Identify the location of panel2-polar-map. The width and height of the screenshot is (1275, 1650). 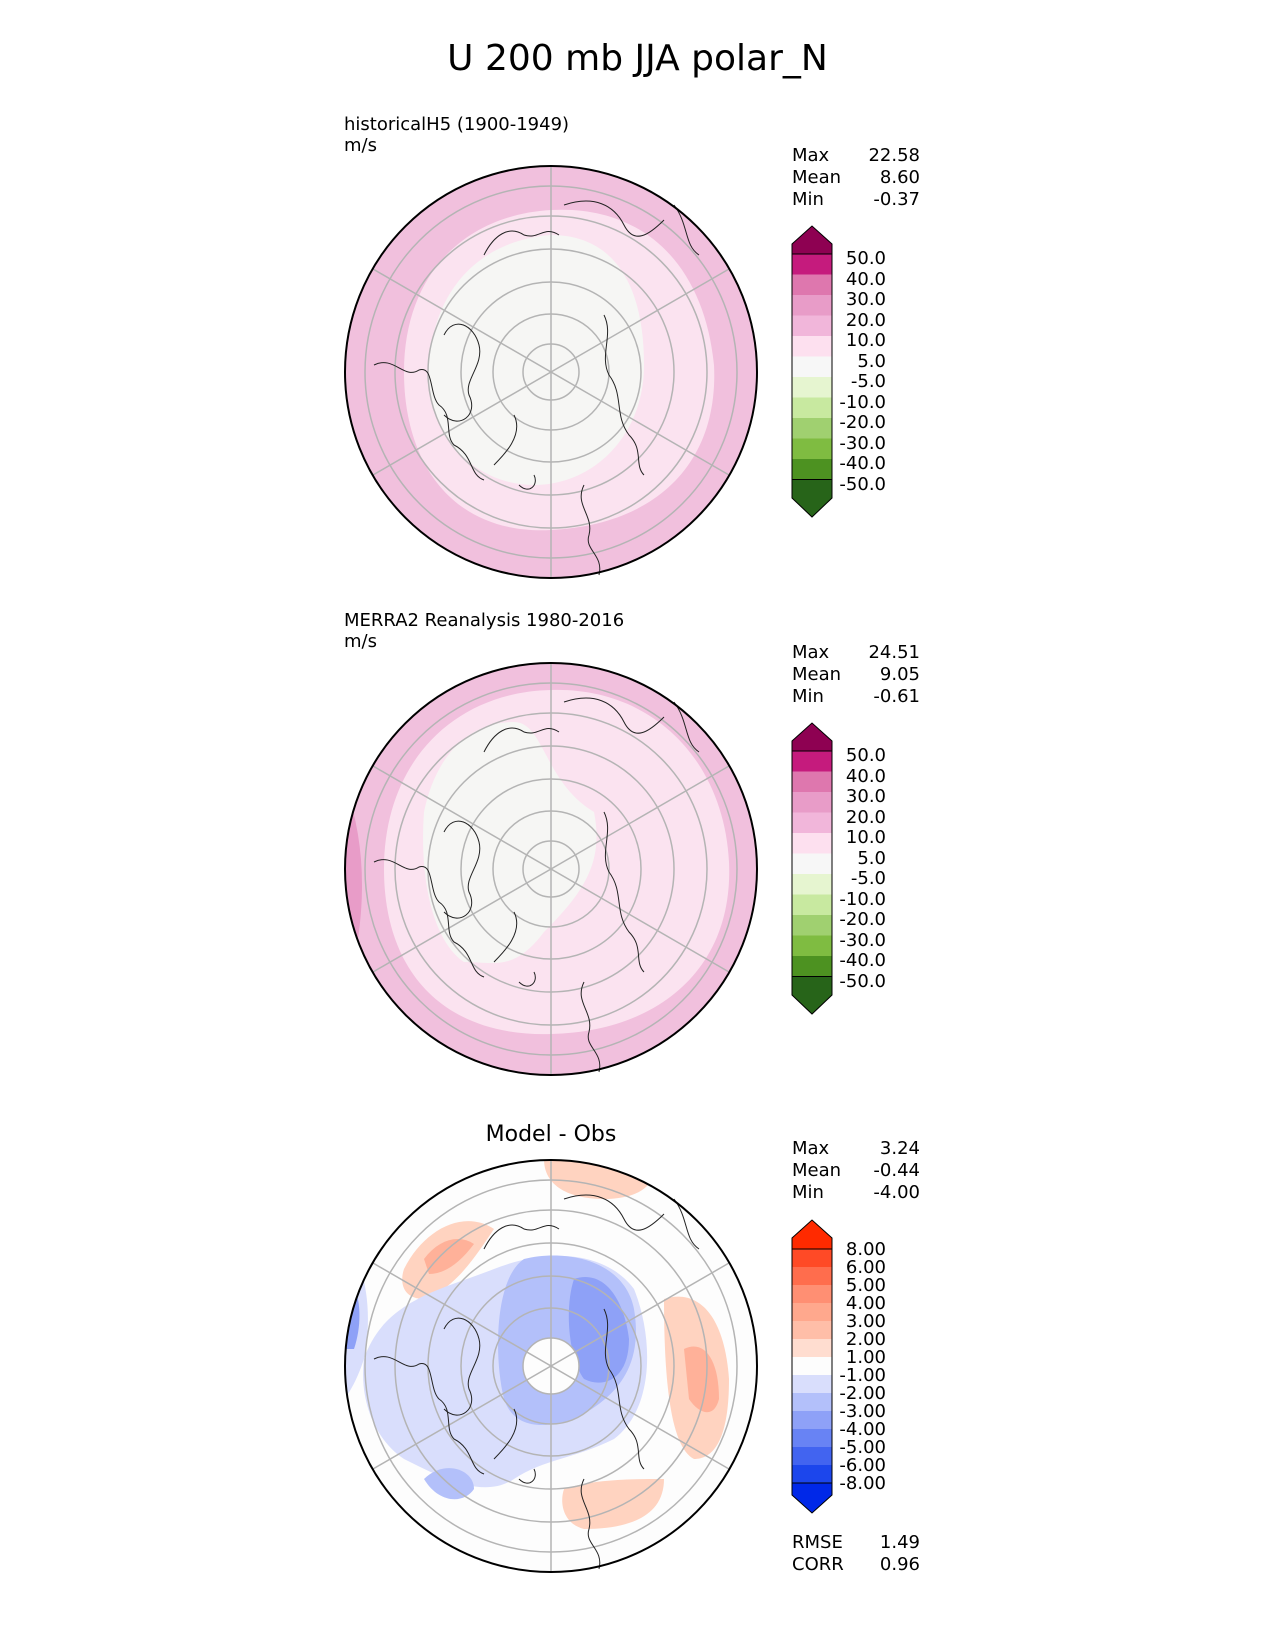
(551, 869).